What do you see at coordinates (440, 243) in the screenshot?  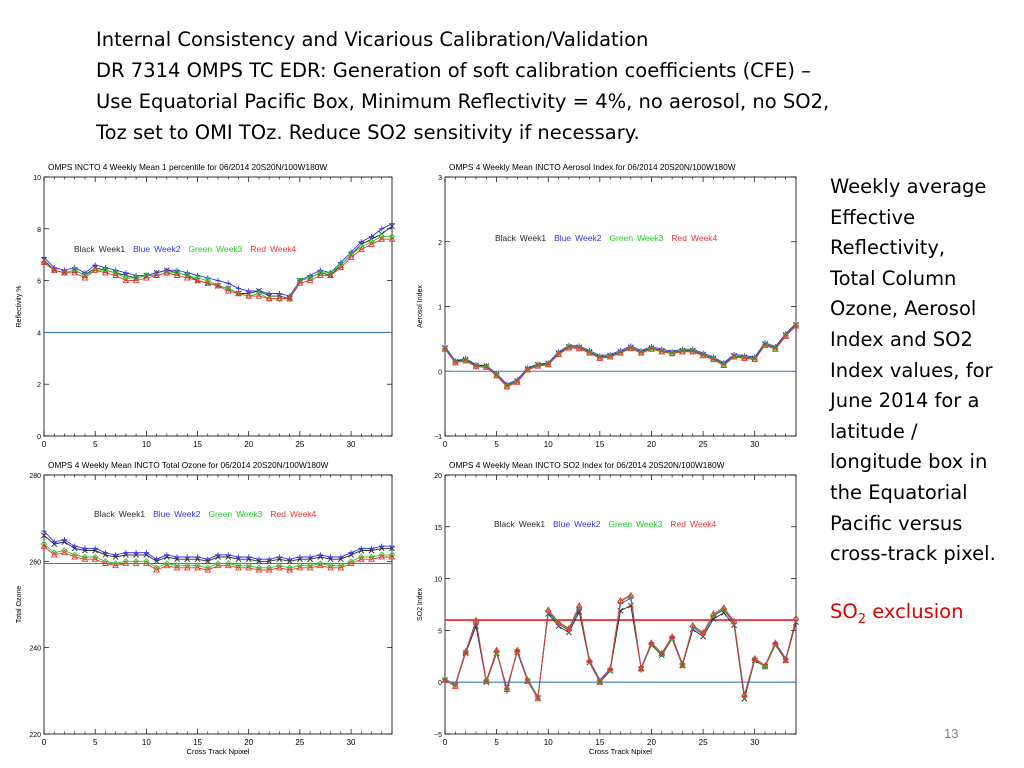 I see `y-tick-label: 2` at bounding box center [440, 243].